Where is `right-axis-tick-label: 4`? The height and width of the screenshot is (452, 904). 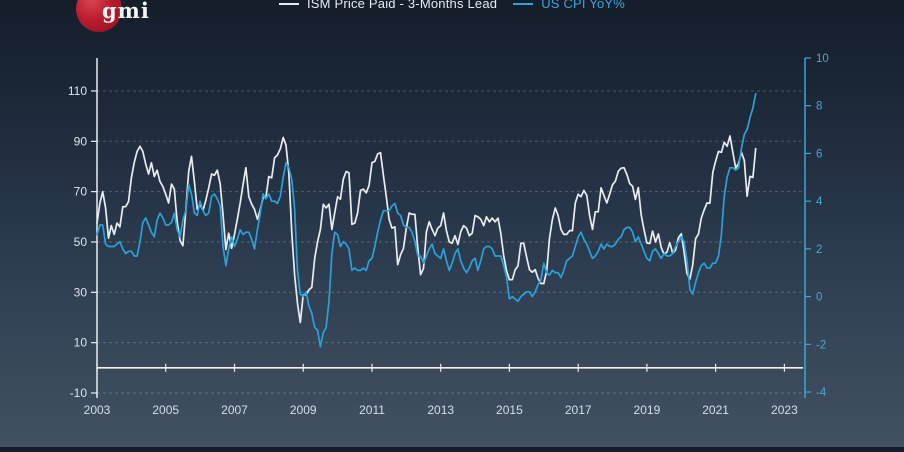
right-axis-tick-label: 4 is located at coordinates (819, 202).